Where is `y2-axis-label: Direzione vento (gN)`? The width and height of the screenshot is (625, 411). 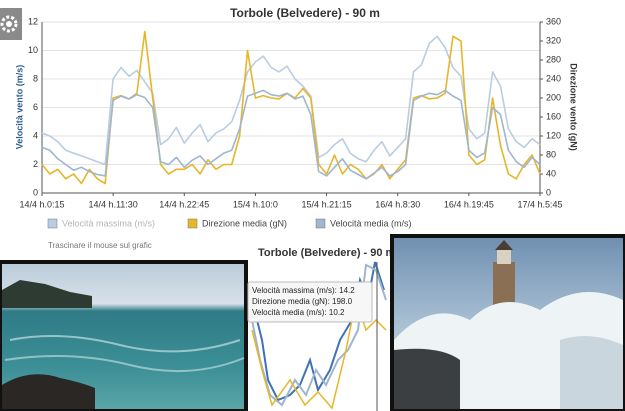
y2-axis-label: Direzione vento (gN) is located at coordinates (574, 107).